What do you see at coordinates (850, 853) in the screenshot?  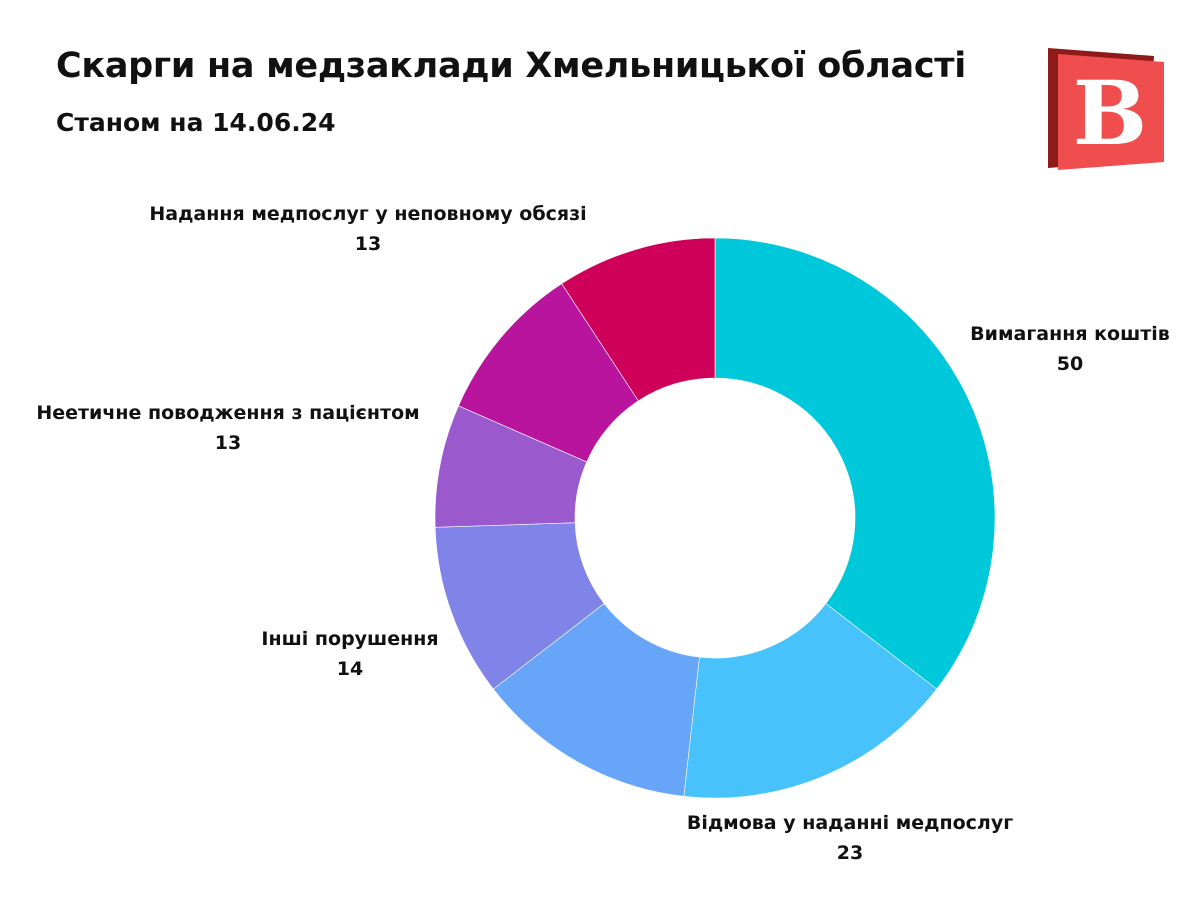 I see `slice-value-1: 23` at bounding box center [850, 853].